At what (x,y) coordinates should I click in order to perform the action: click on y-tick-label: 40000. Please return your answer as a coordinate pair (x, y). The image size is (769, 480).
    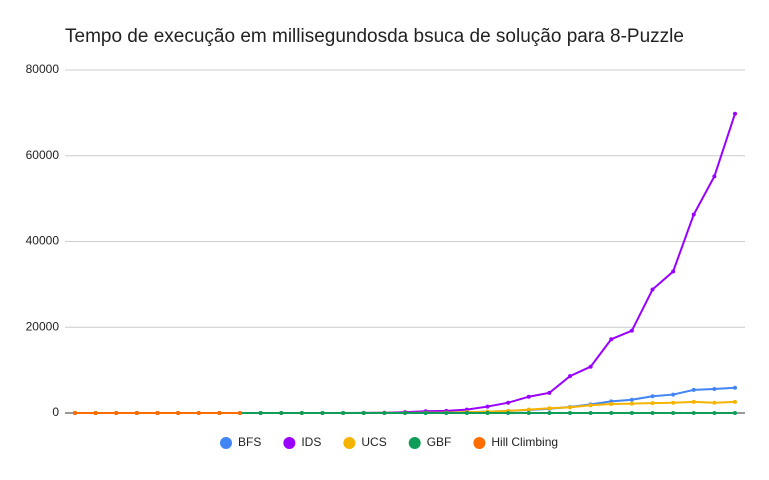
    Looking at the image, I should click on (43, 241).